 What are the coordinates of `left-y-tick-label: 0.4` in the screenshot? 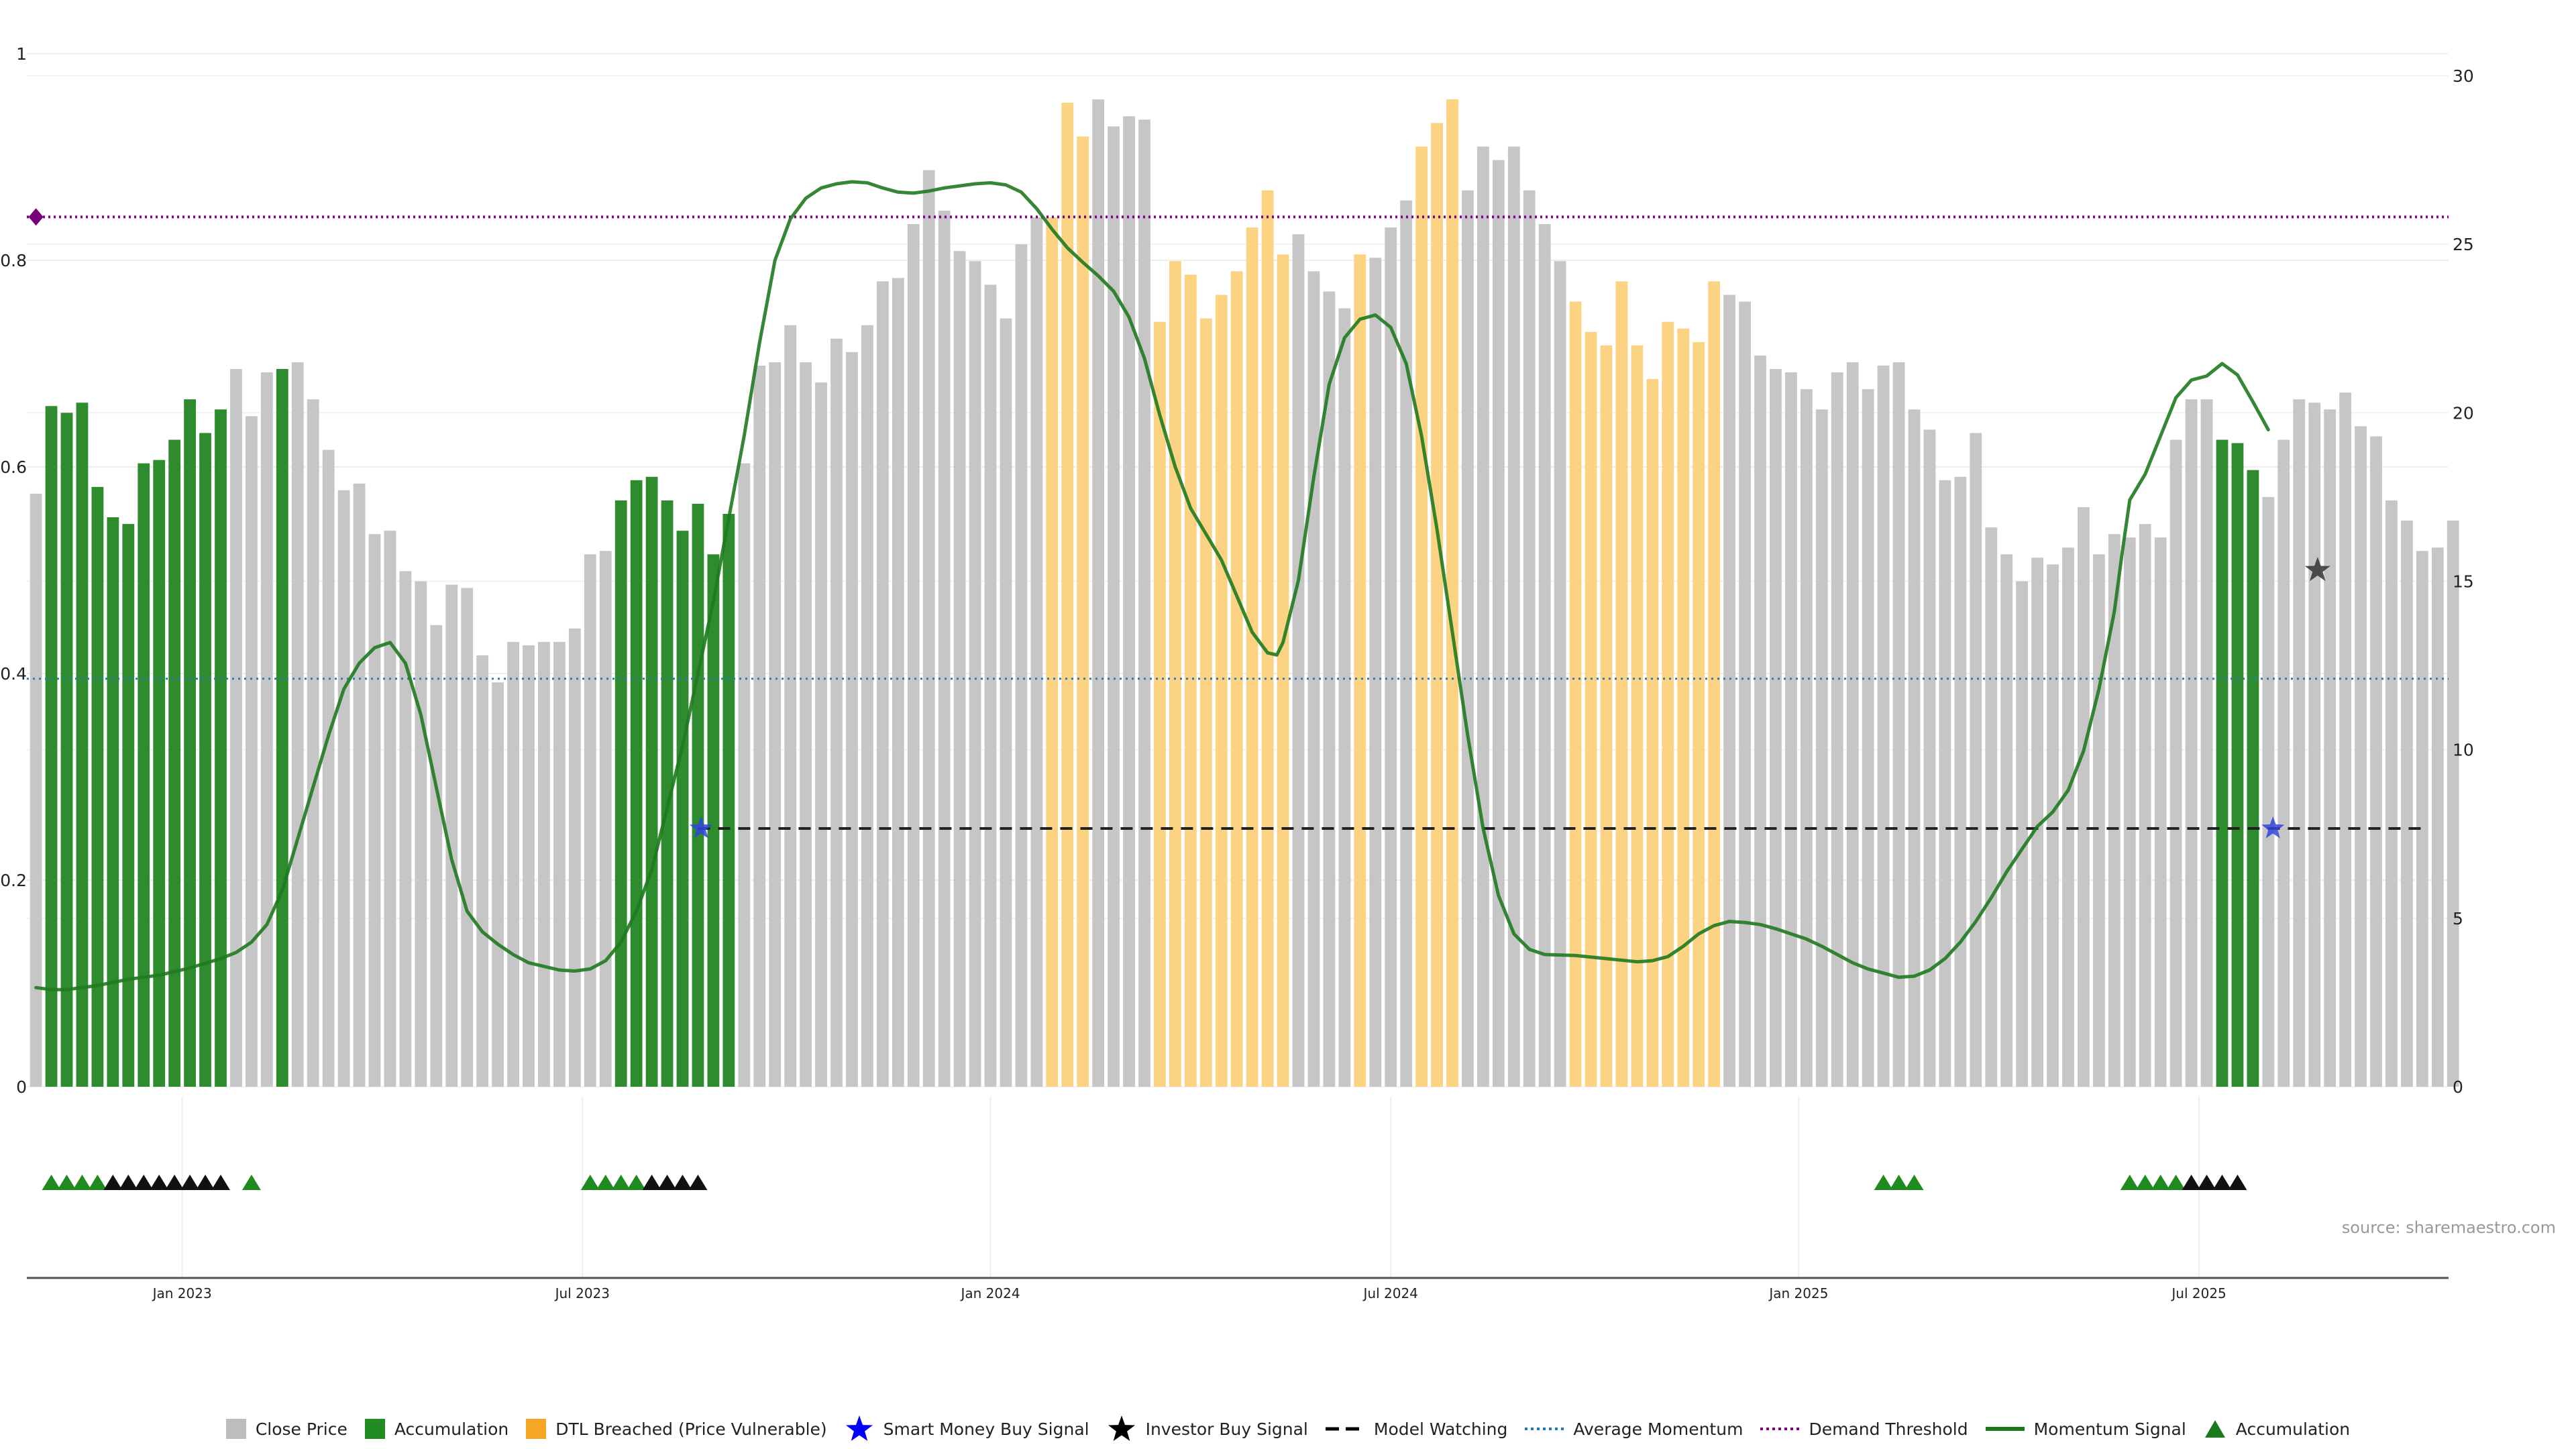 It's located at (13, 674).